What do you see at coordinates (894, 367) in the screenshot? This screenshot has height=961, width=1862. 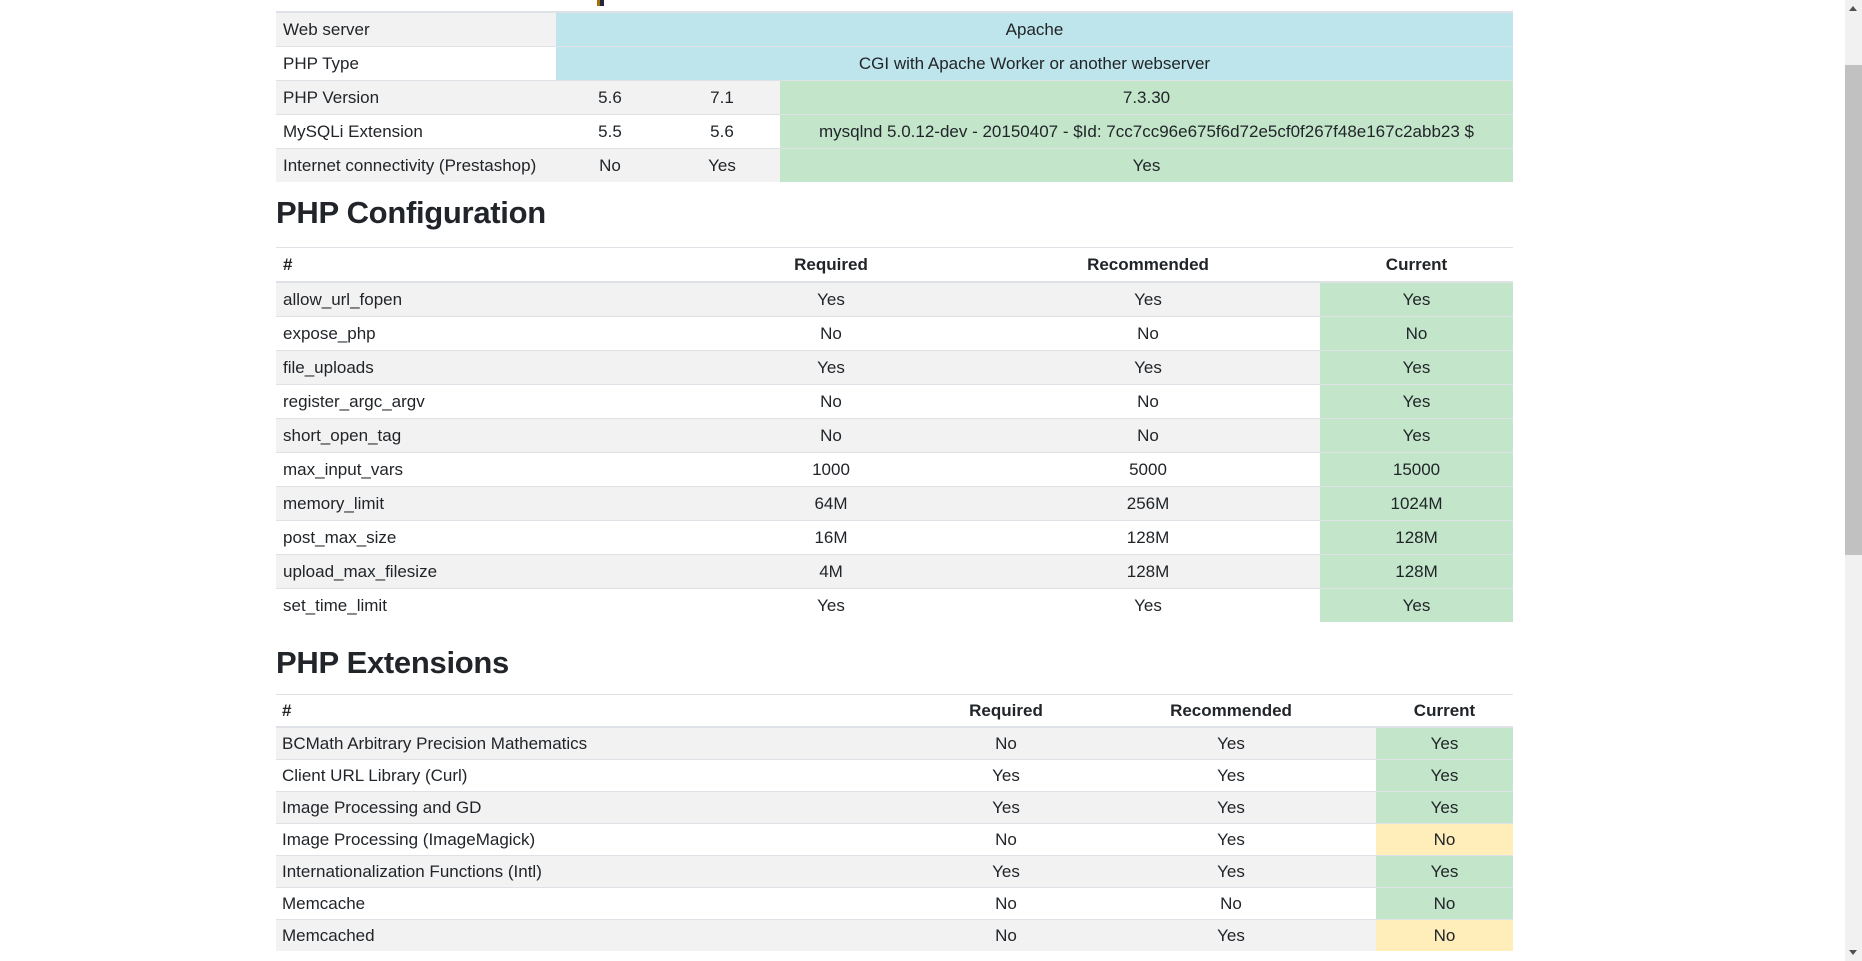 I see `table-row: file_uploads Yes Yes Yes` at bounding box center [894, 367].